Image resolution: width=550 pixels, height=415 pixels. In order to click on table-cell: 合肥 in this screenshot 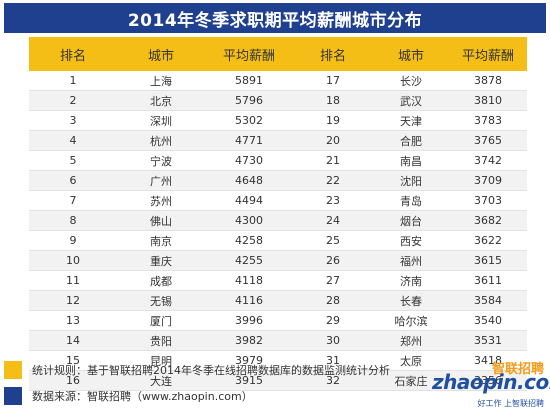, I will do `click(411, 140)`.